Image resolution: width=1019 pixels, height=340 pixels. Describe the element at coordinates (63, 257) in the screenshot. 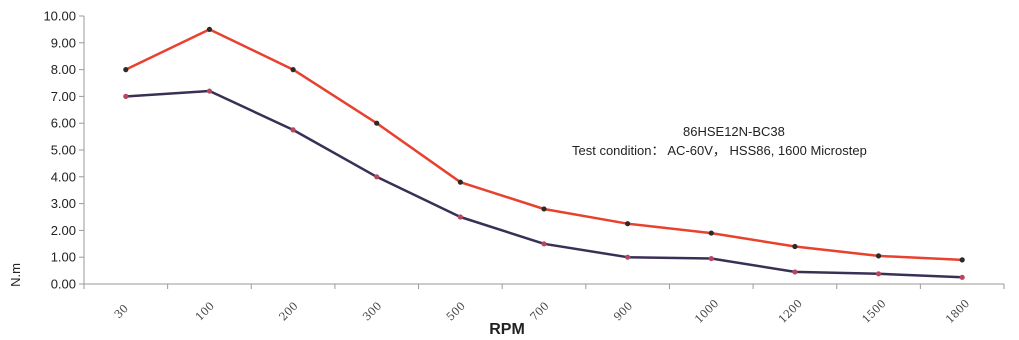

I see `y-tick-label: 1.00` at that location.